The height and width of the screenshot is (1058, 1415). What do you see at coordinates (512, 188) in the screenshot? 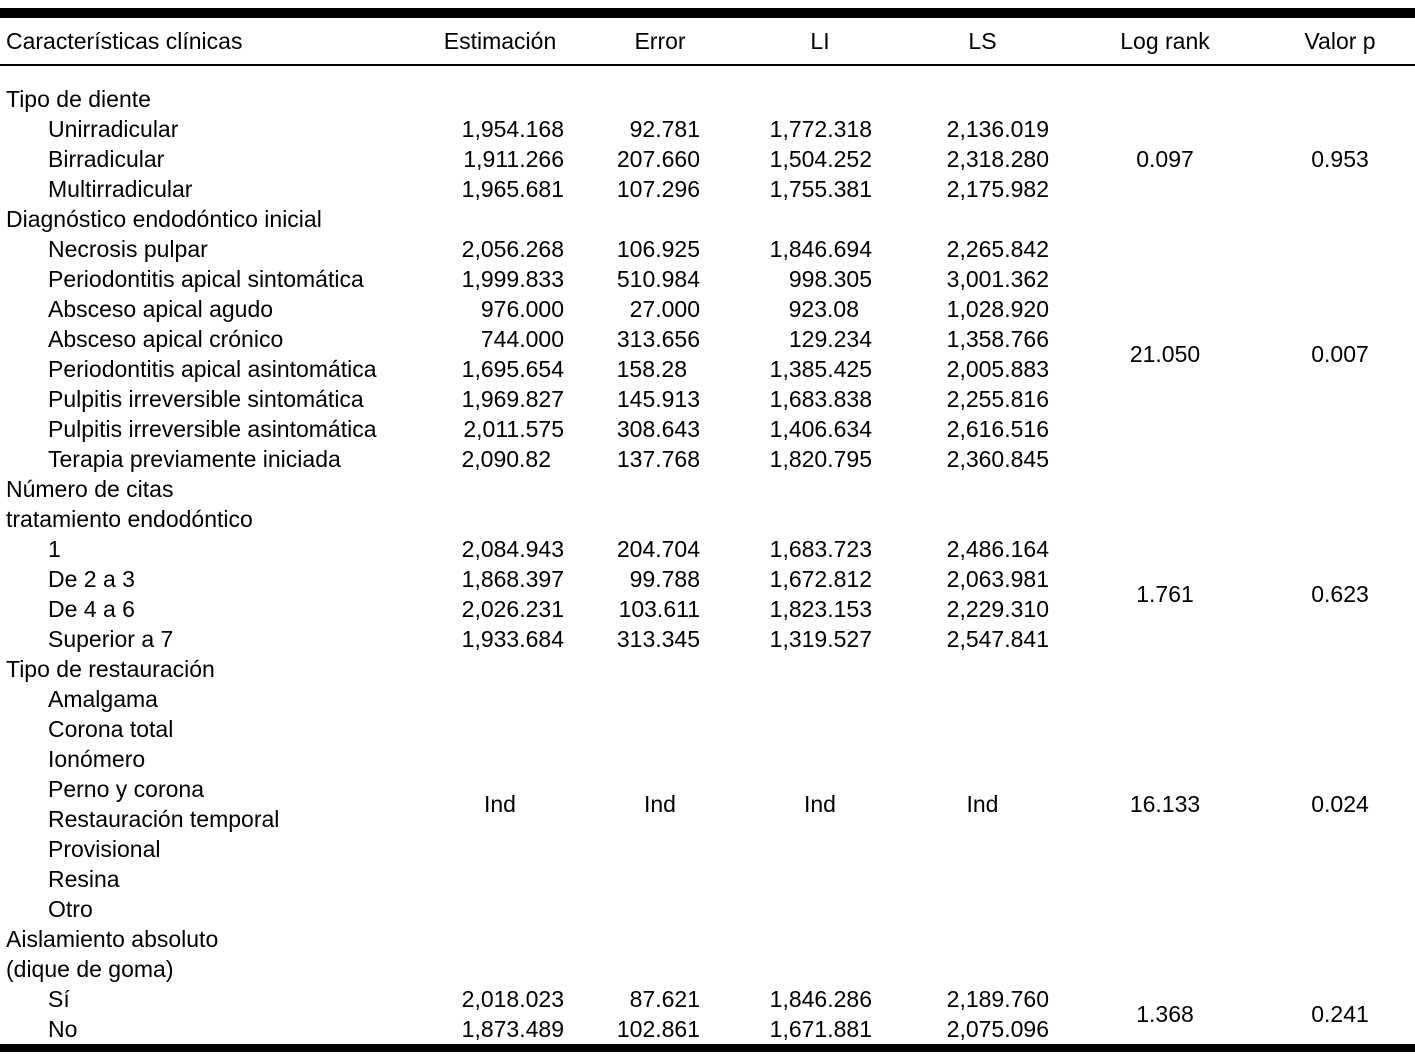
I see `cell-estimacion: 1,965.681` at bounding box center [512, 188].